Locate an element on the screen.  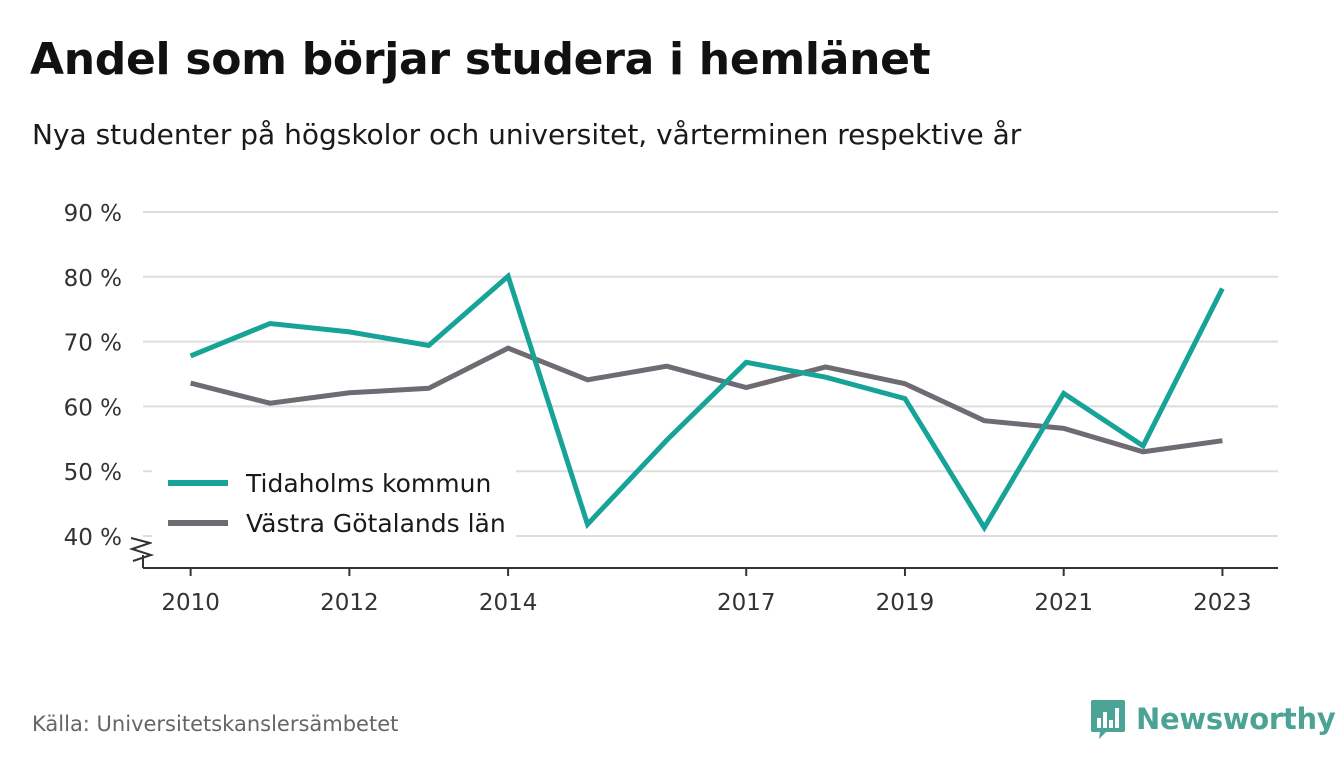
series-line-vastra-gotaland is located at coordinates (706, 400).